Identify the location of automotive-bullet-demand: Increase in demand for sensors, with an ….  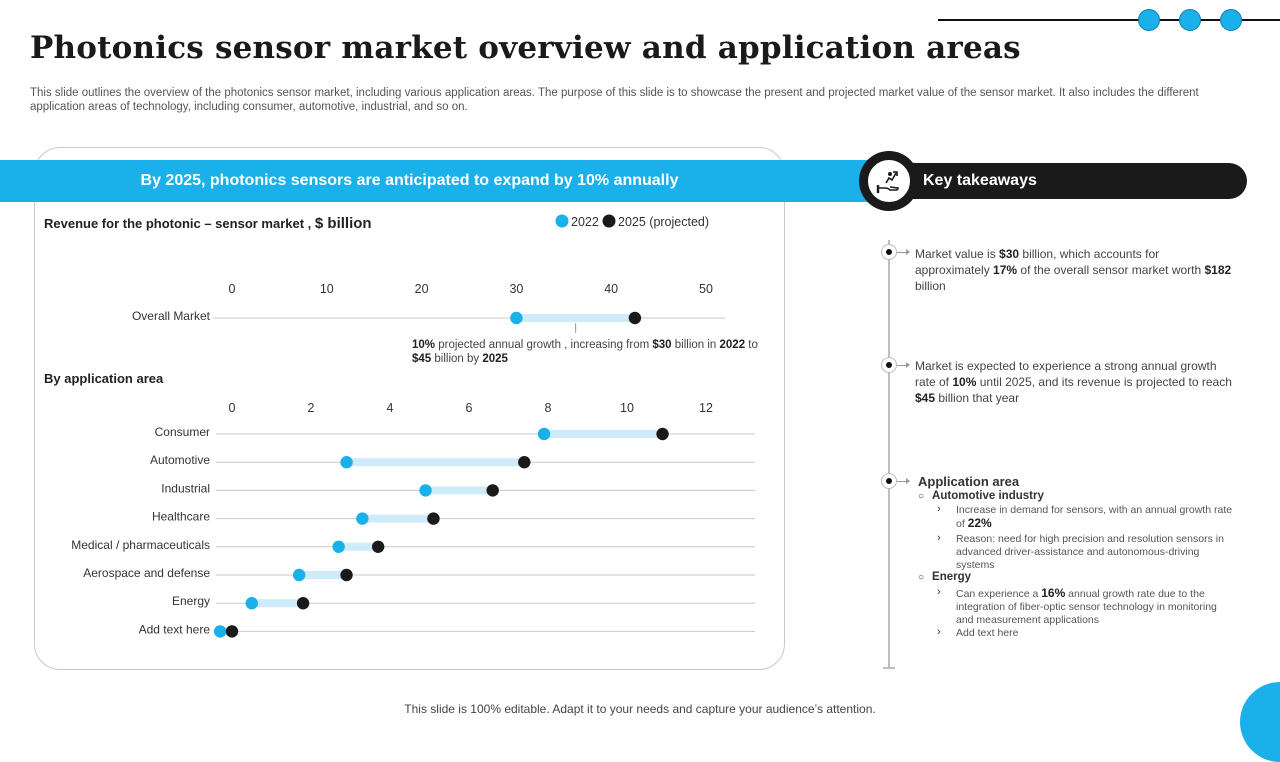
(1087, 517).